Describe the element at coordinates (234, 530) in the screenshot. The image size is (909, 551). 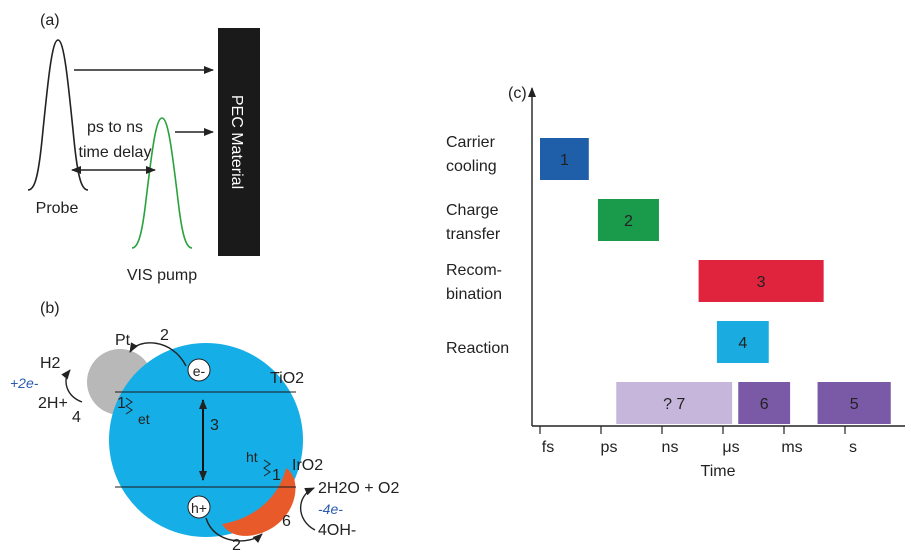
I see `hole-transfer-arrow` at that location.